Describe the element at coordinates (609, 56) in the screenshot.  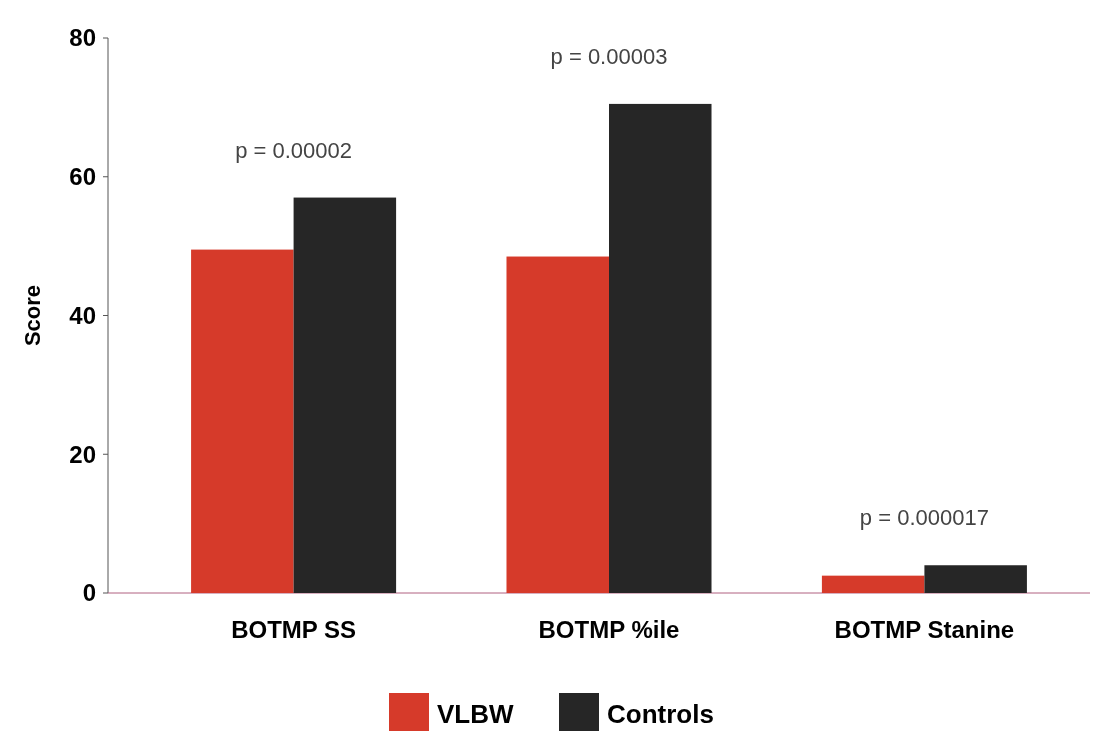
I see `annotation: p = 0.00003` at that location.